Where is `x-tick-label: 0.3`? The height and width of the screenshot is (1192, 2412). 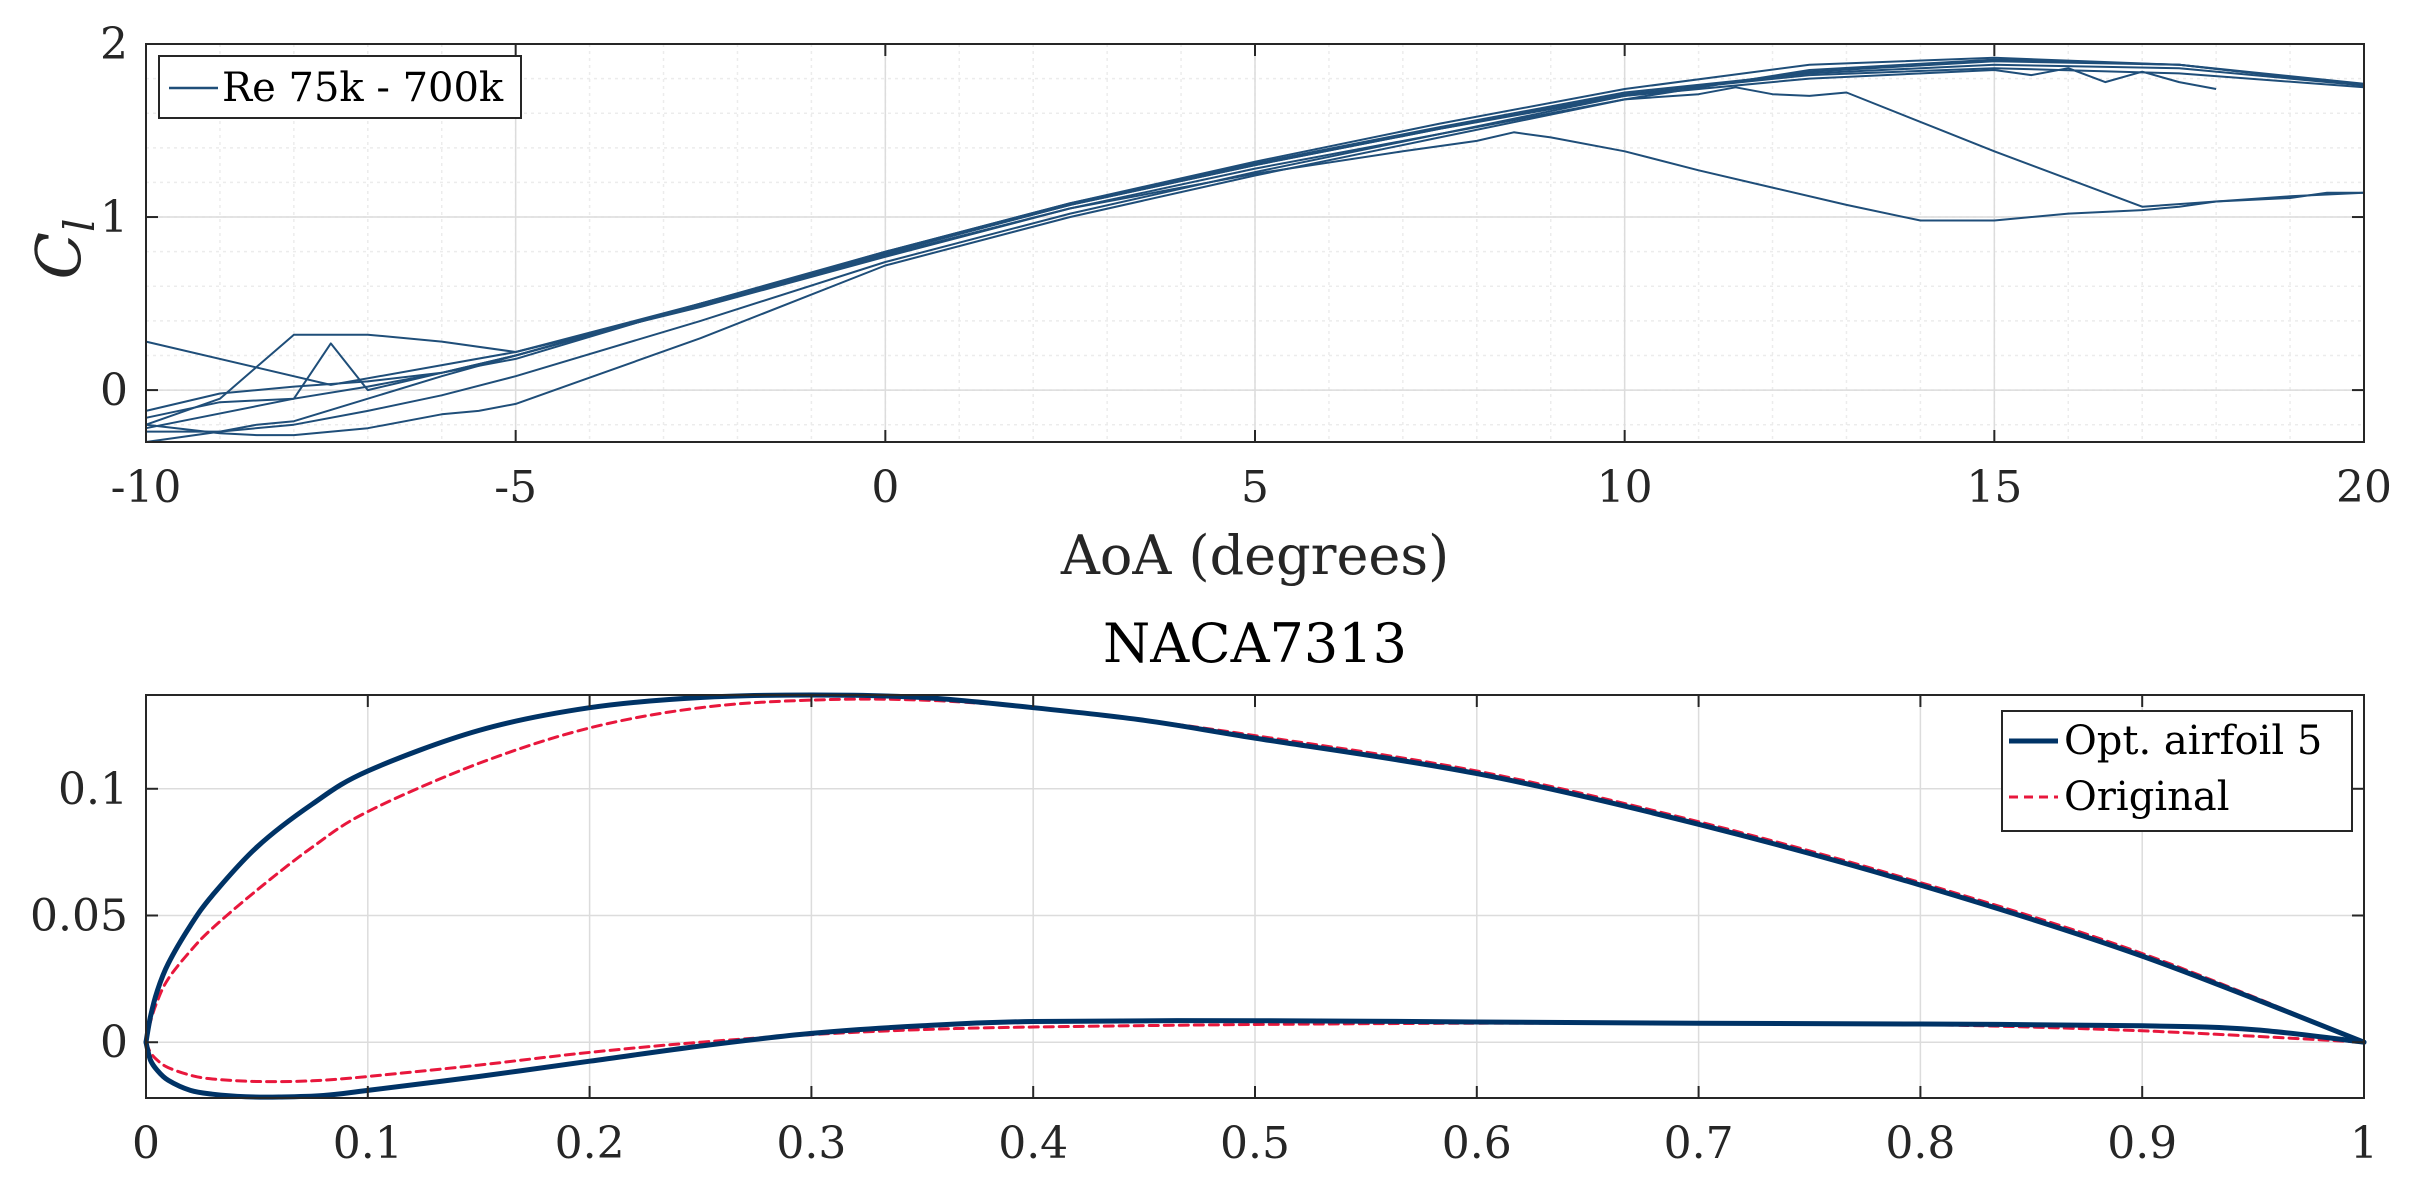
x-tick-label: 0.3 is located at coordinates (811, 1143).